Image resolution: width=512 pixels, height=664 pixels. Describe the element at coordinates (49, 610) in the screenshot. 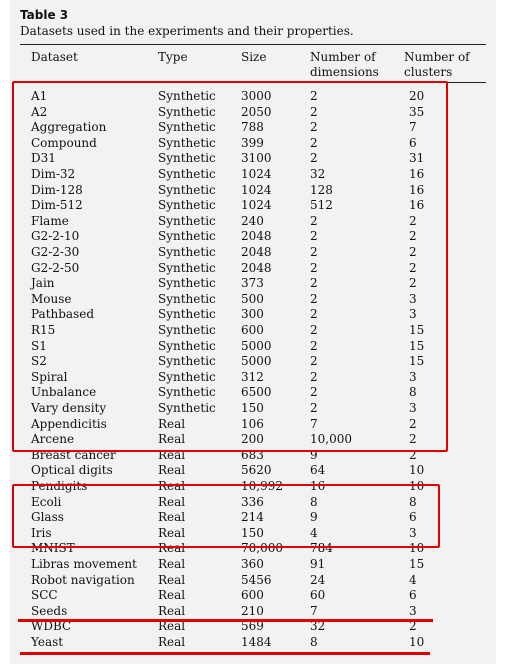

I see `cell-dataset: Seeds` at that location.